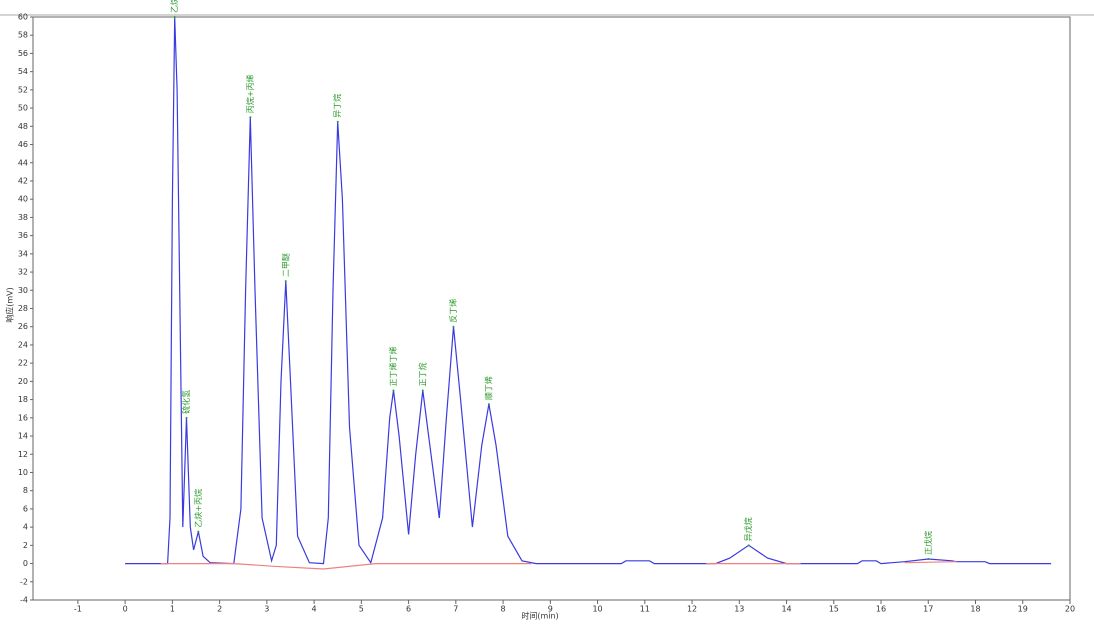 This screenshot has height=630, width=1094. What do you see at coordinates (23, 326) in the screenshot?
I see `y-tick-label: 26` at bounding box center [23, 326].